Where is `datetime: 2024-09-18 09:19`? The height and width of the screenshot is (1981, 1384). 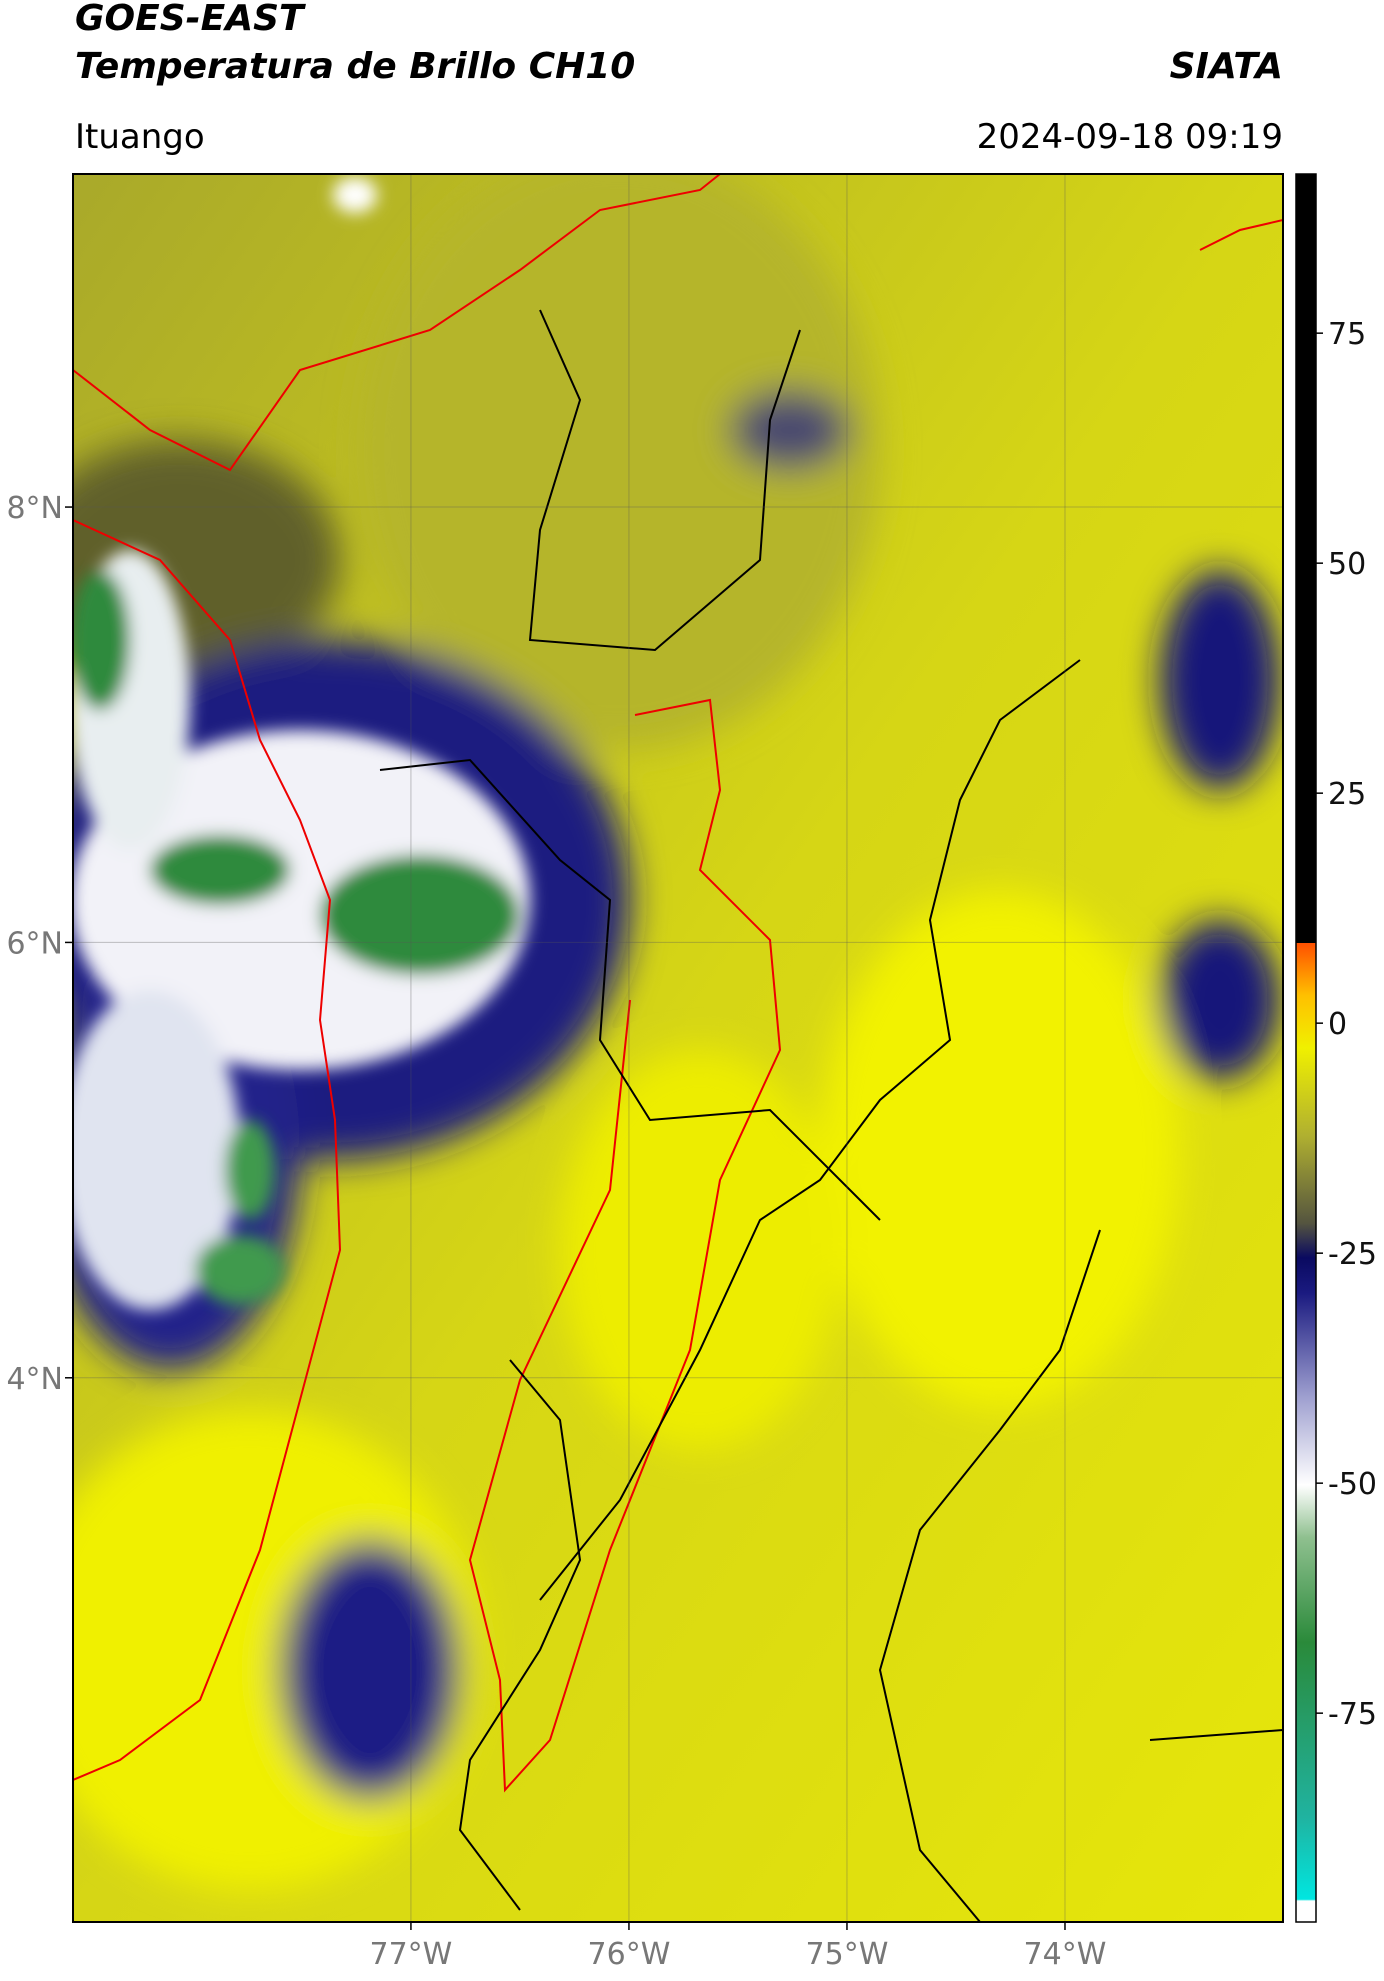 datetime: 2024-09-18 09:19 is located at coordinates (1130, 137).